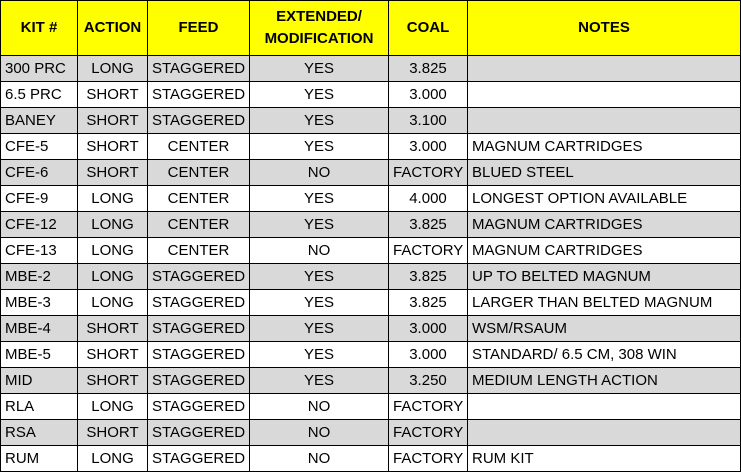 The width and height of the screenshot is (741, 472). I want to click on table-row: MBE-4 SHORT STAGGERED YES 3.000 WSM/RSAUM, so click(370, 328).